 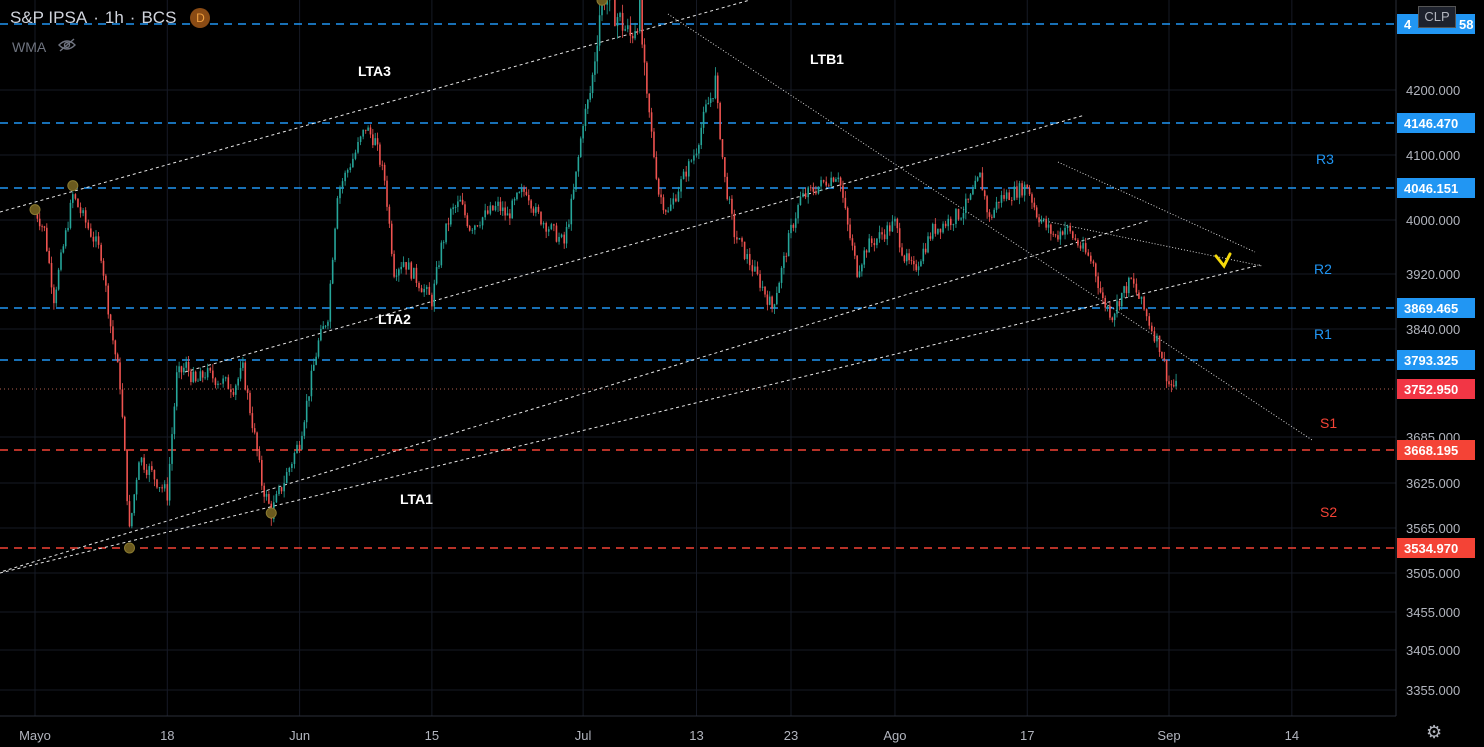 What do you see at coordinates (1156, 207) in the screenshot?
I see `wedge-upper-line` at bounding box center [1156, 207].